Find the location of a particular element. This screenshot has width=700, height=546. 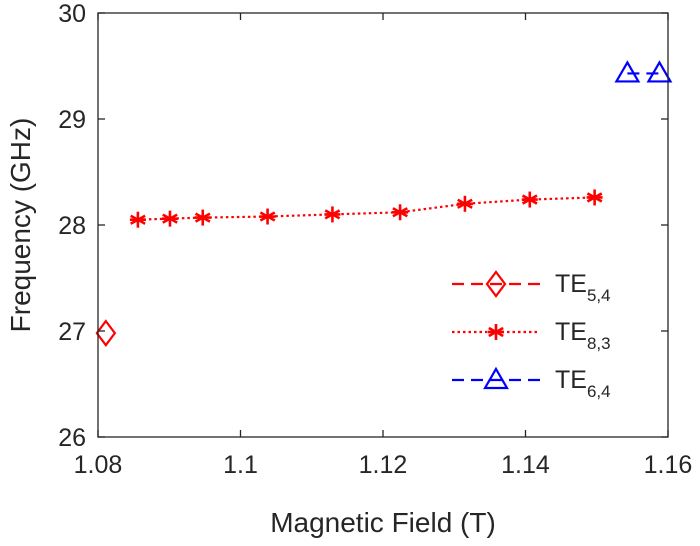

x-tick-label: 1.12 is located at coordinates (383, 465).